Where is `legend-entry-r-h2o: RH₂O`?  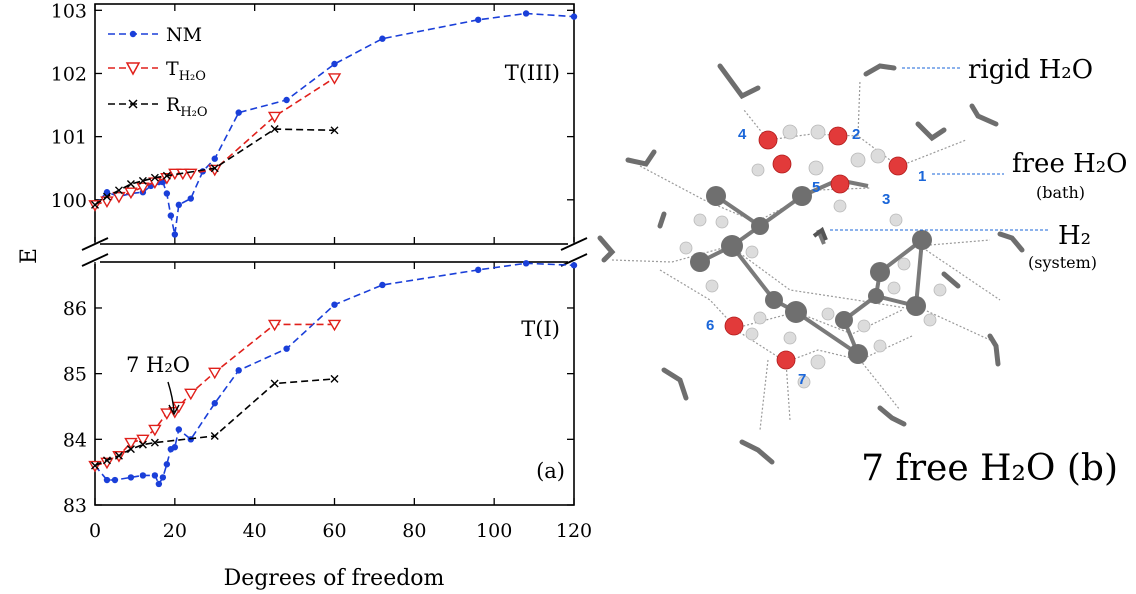 legend-entry-r-h2o: RH₂O is located at coordinates (158, 107).